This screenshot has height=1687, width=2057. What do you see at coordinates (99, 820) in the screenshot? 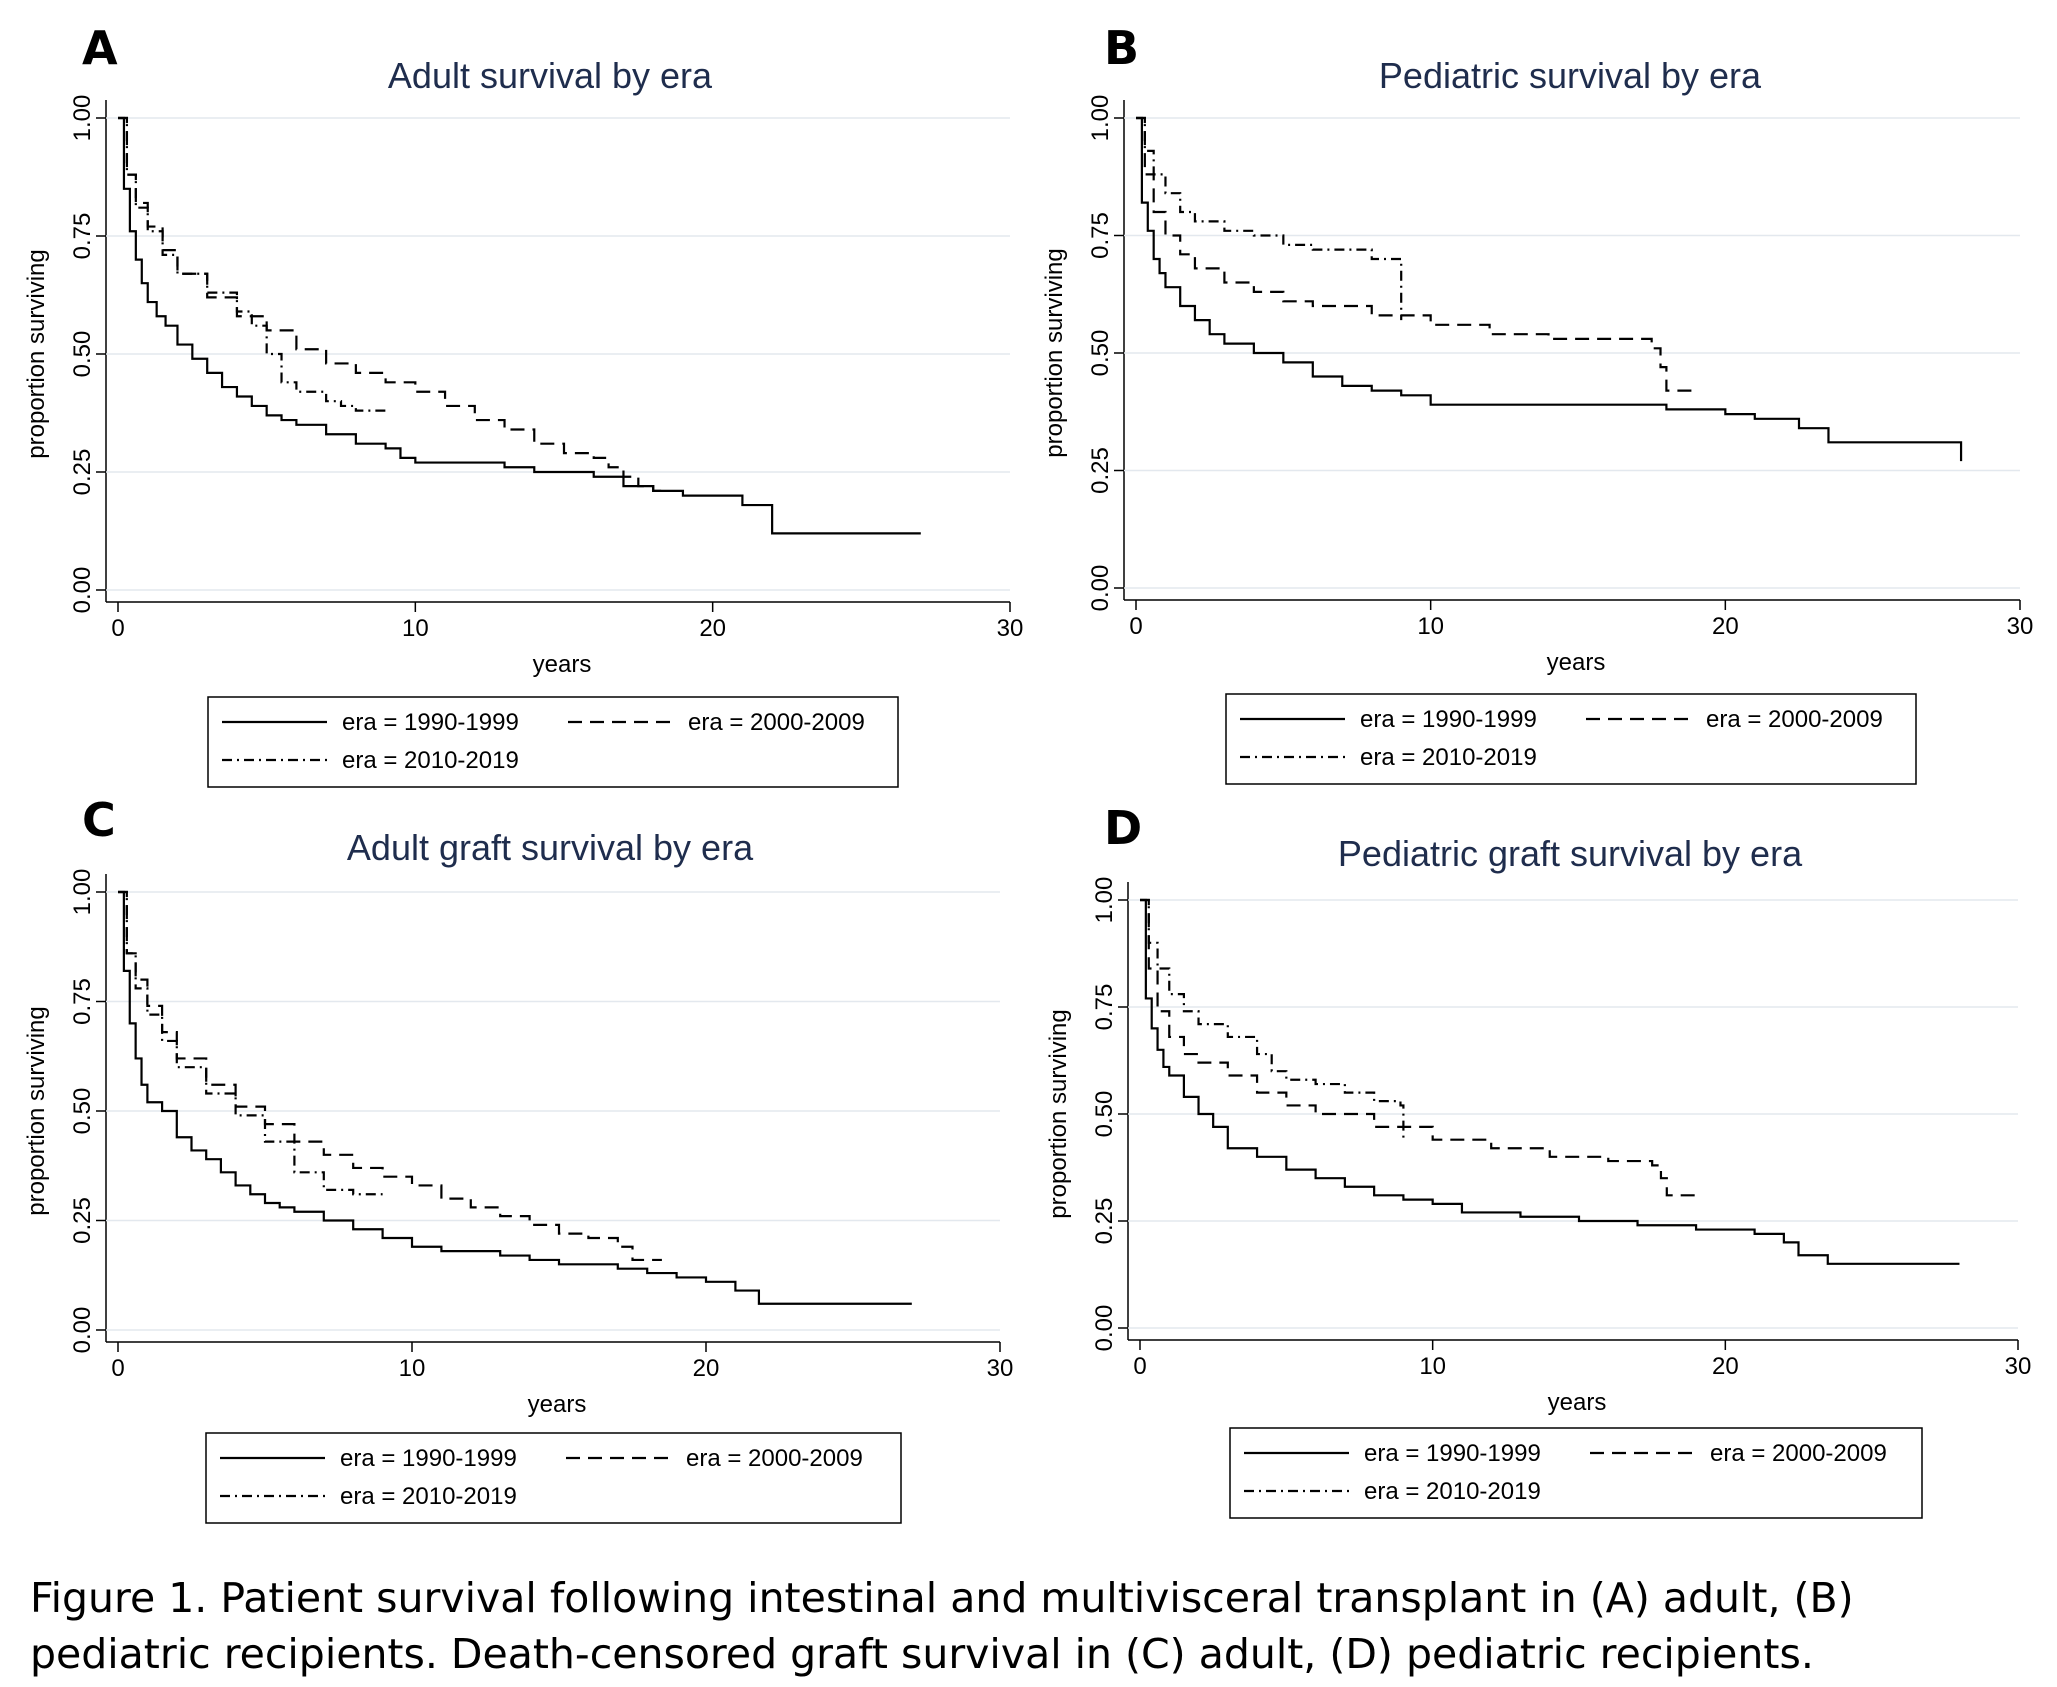
I see `panel-letter: C` at bounding box center [99, 820].